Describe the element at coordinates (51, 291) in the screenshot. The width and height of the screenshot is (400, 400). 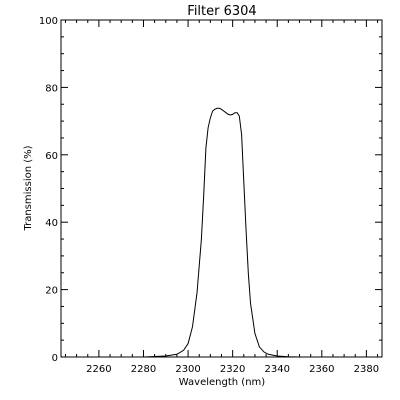
I see `y-tick-label: 20` at that location.